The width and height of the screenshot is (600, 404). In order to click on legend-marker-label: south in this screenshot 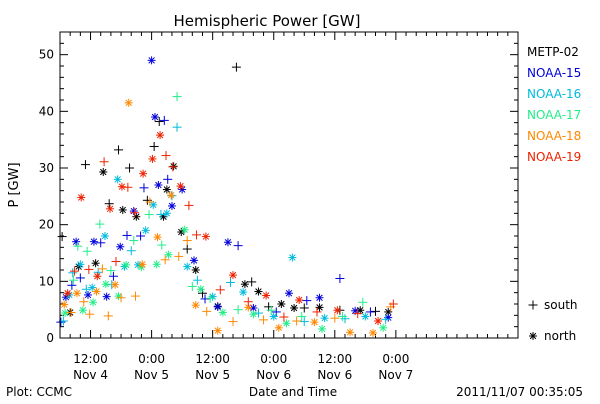, I will do `click(561, 305)`.